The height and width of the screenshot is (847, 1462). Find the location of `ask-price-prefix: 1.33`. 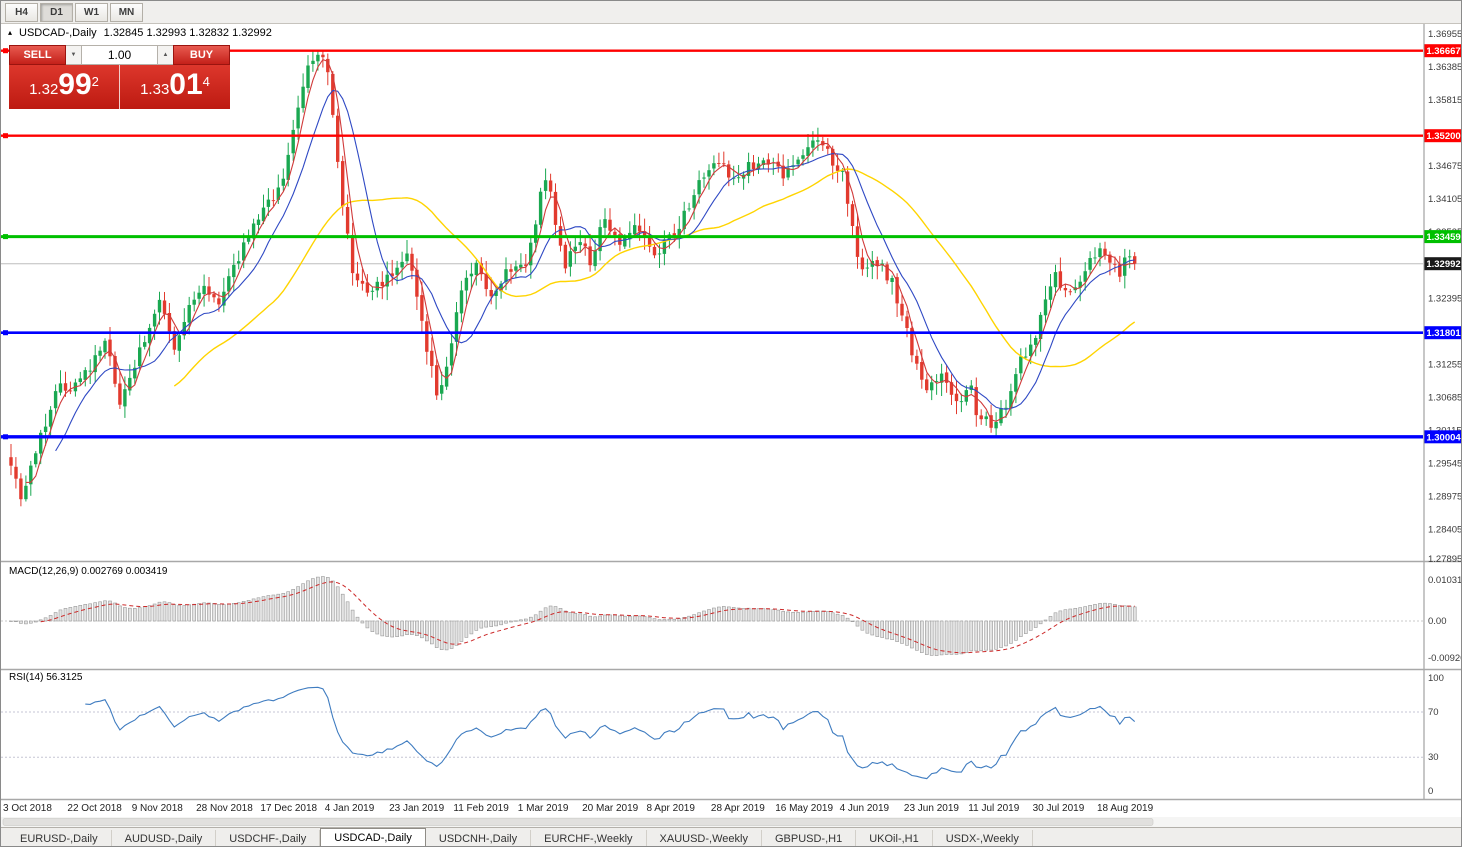

ask-price-prefix: 1.33 is located at coordinates (155, 89).